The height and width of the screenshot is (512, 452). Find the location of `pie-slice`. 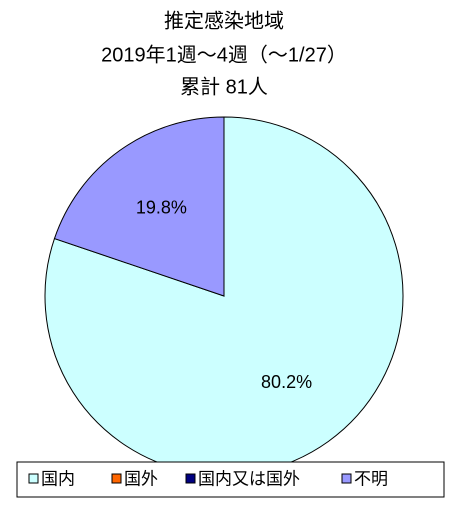

pie-slice is located at coordinates (139, 206).